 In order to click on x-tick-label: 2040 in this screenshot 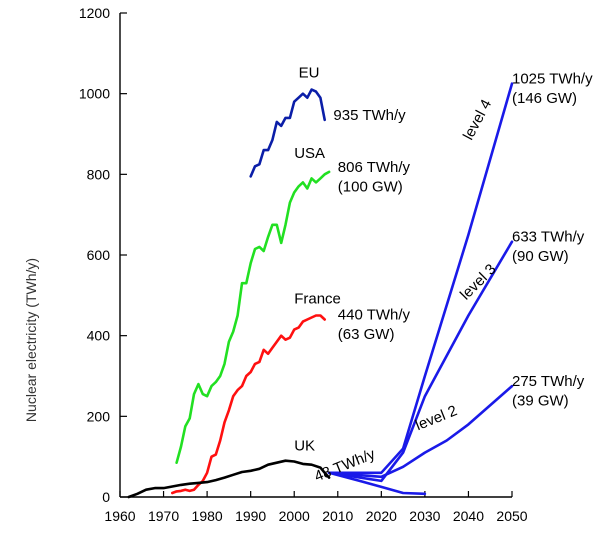, I will do `click(468, 516)`.